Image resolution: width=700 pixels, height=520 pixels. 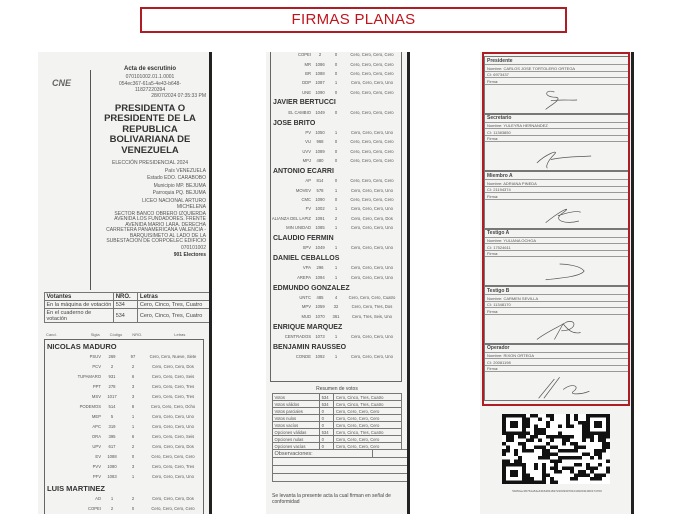 I want to click on party-sigla: PODEMOS, so click(x=90, y=406).